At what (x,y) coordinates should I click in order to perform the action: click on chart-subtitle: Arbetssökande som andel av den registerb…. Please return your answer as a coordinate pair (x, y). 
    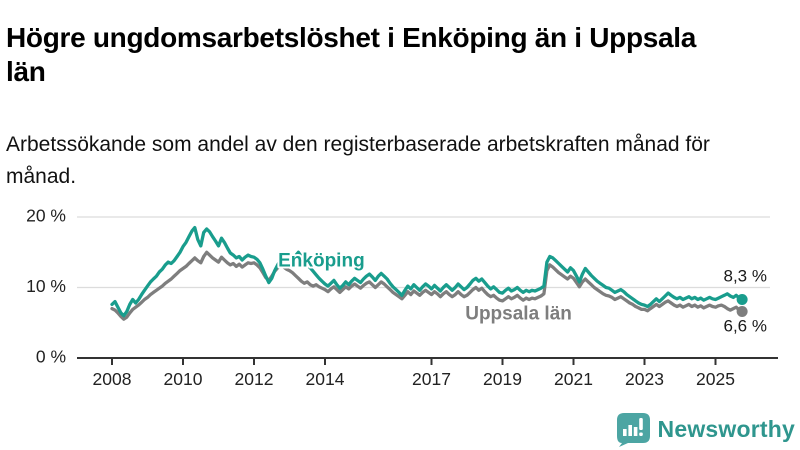
    Looking at the image, I should click on (358, 160).